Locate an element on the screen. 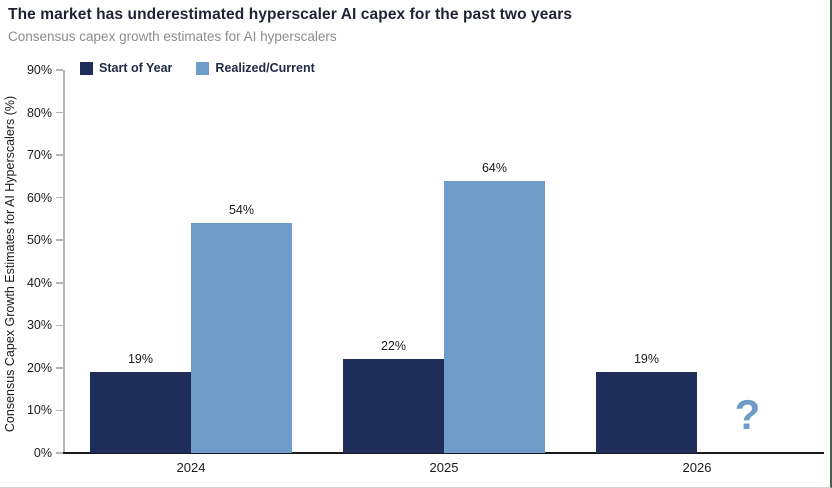 The height and width of the screenshot is (488, 832). legend: Start of Year Realized/Current is located at coordinates (197, 68).